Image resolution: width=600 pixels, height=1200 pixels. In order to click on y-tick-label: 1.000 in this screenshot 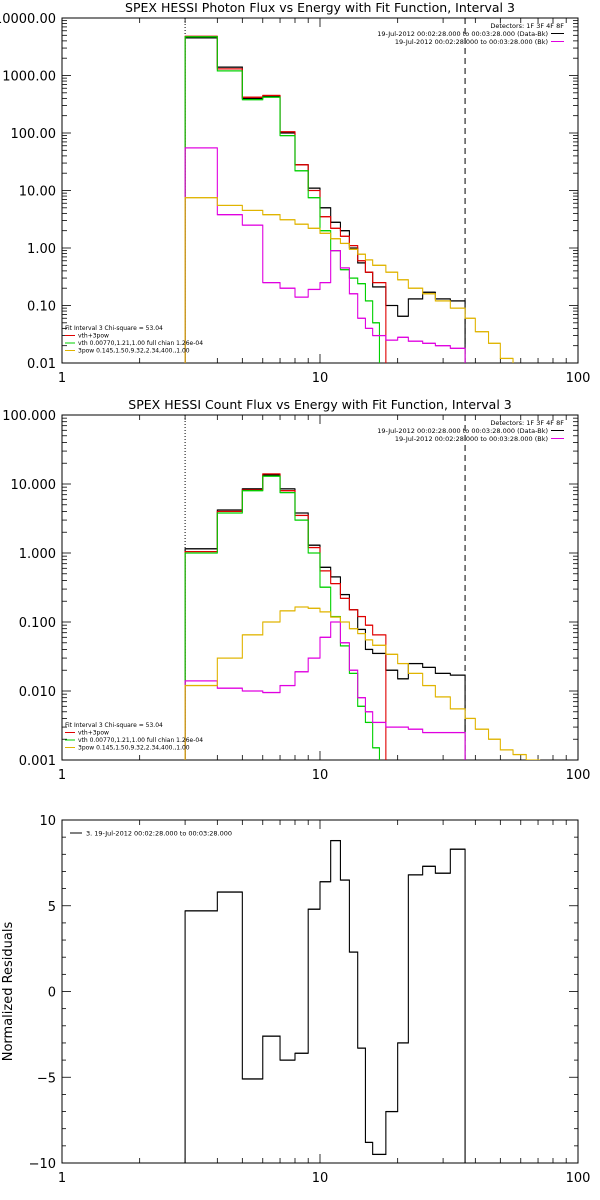, I will do `click(37, 554)`.